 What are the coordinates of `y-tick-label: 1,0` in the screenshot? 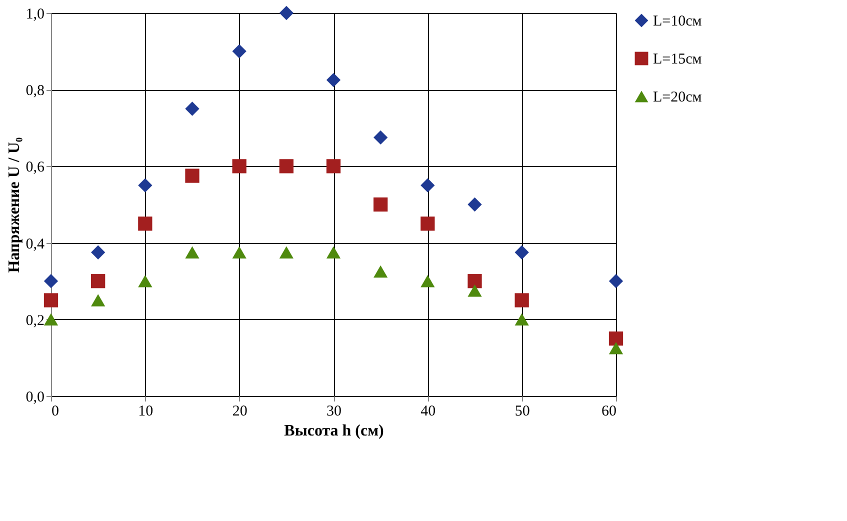 It's located at (35, 14).